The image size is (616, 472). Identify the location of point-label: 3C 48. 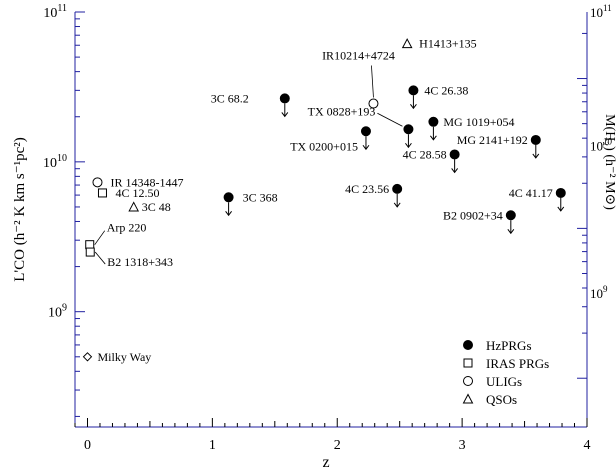
(156, 207).